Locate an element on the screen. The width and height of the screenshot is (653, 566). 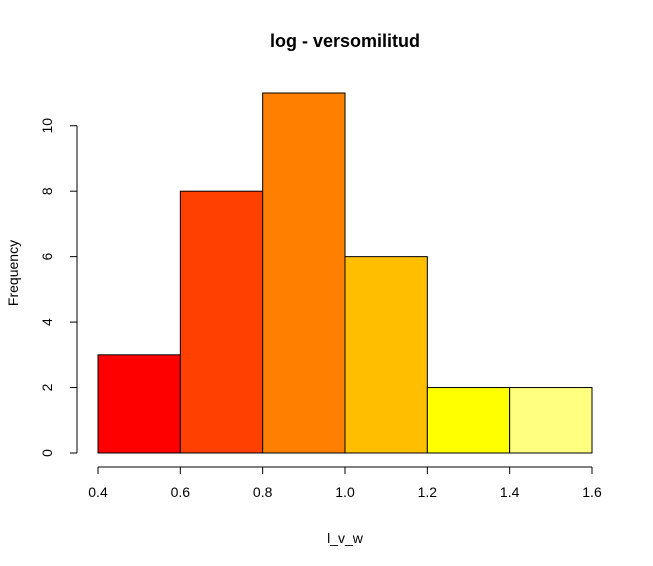
y-tick-label-5: 10 is located at coordinates (47, 126).